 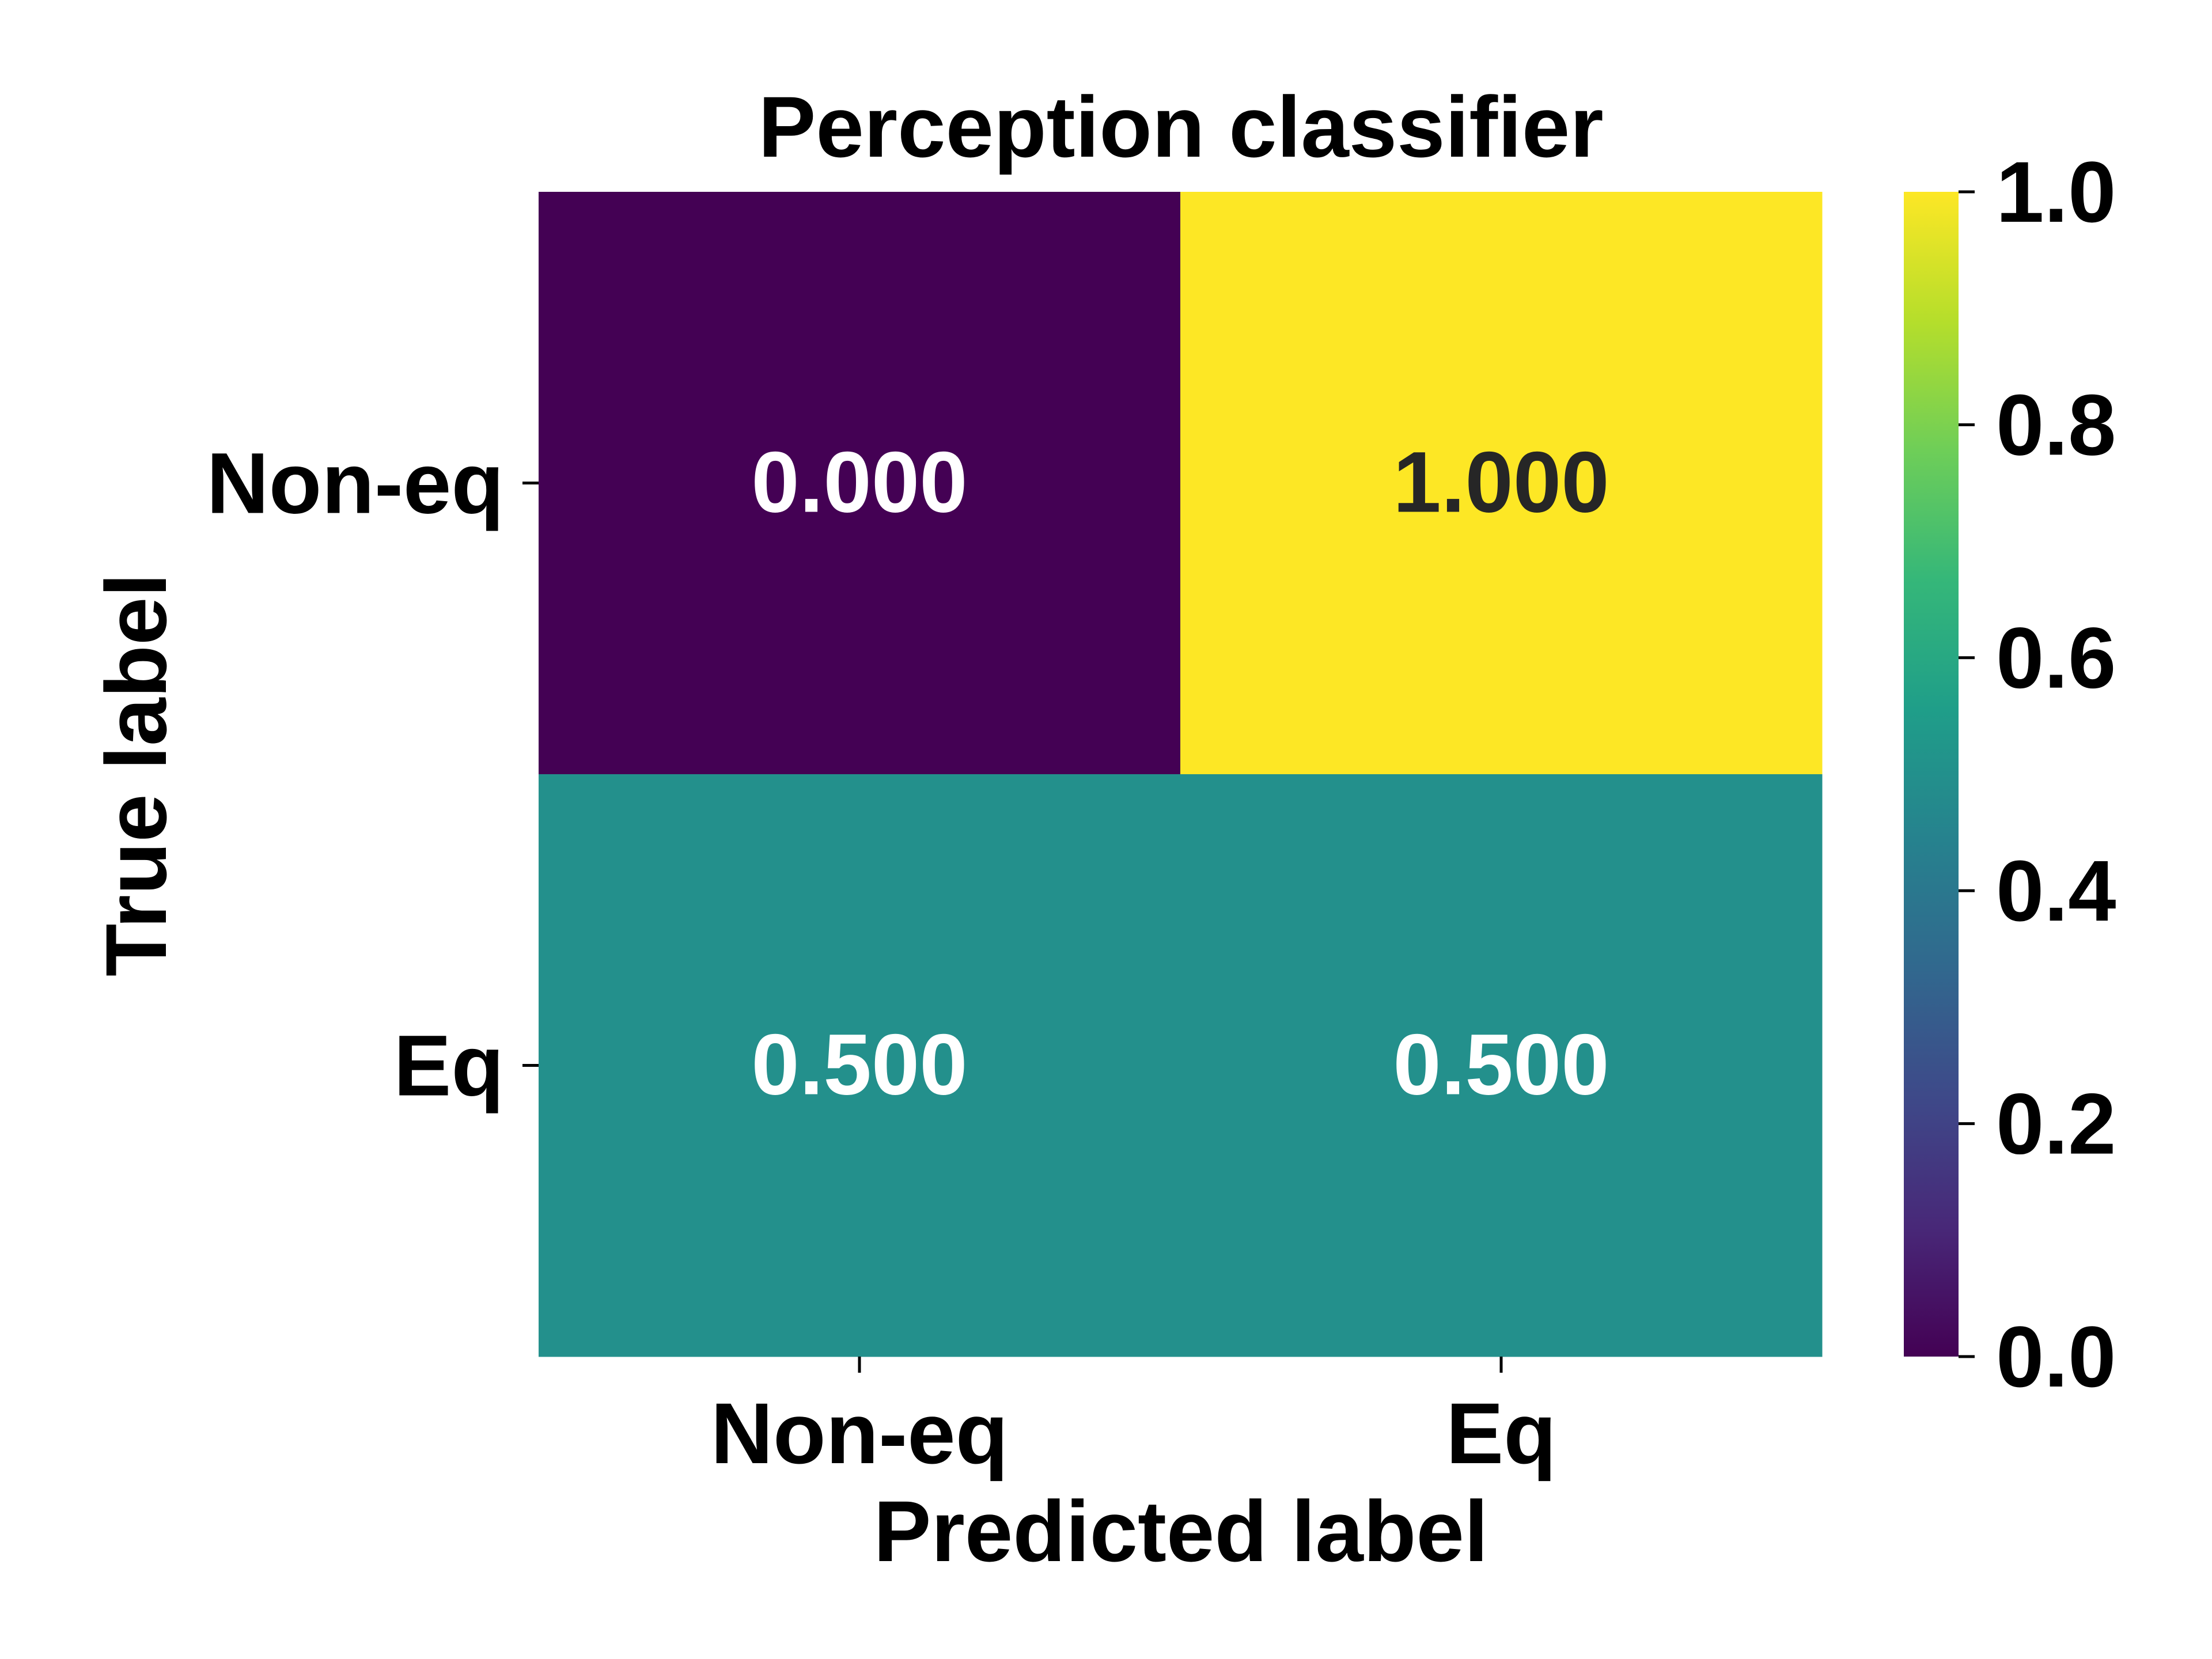 I want to click on colorbar-ticks: 0.0 0.2 0.4 0.6 0.8 1.0, so click(x=2037, y=774).